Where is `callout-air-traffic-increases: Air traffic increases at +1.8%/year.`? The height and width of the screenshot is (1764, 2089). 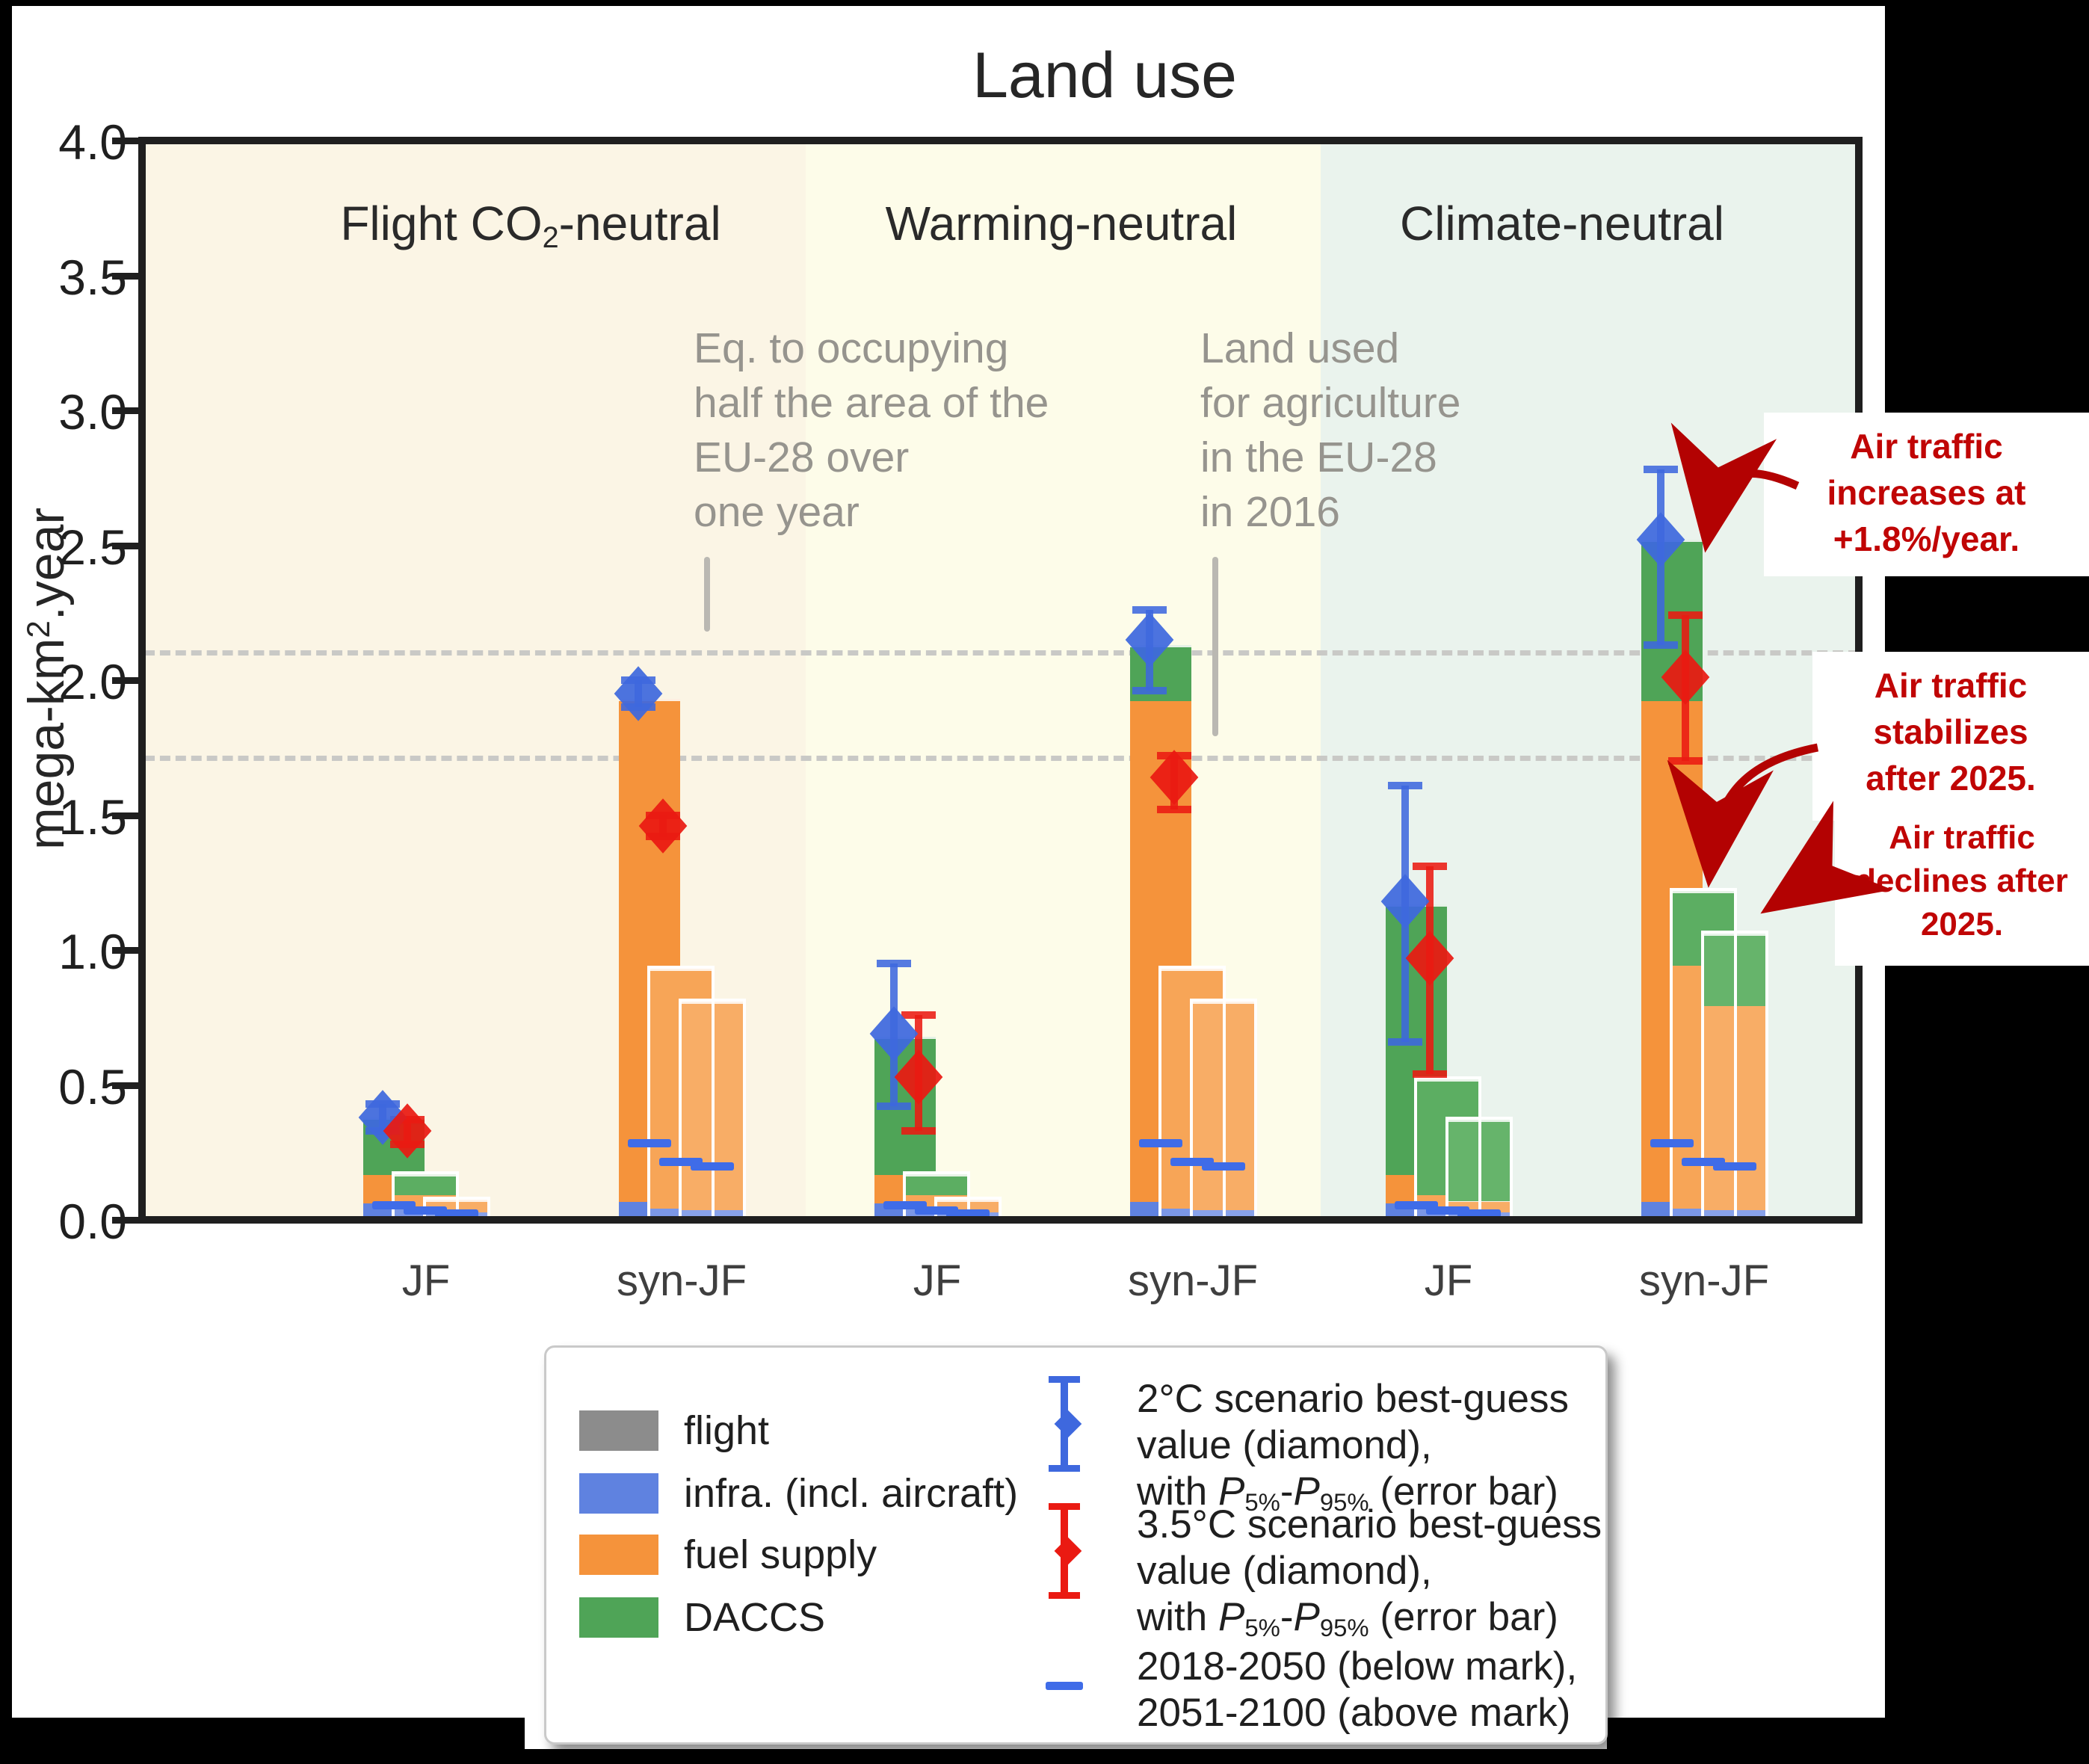 callout-air-traffic-increases: Air traffic increases at +1.8%/year. is located at coordinates (1926, 494).